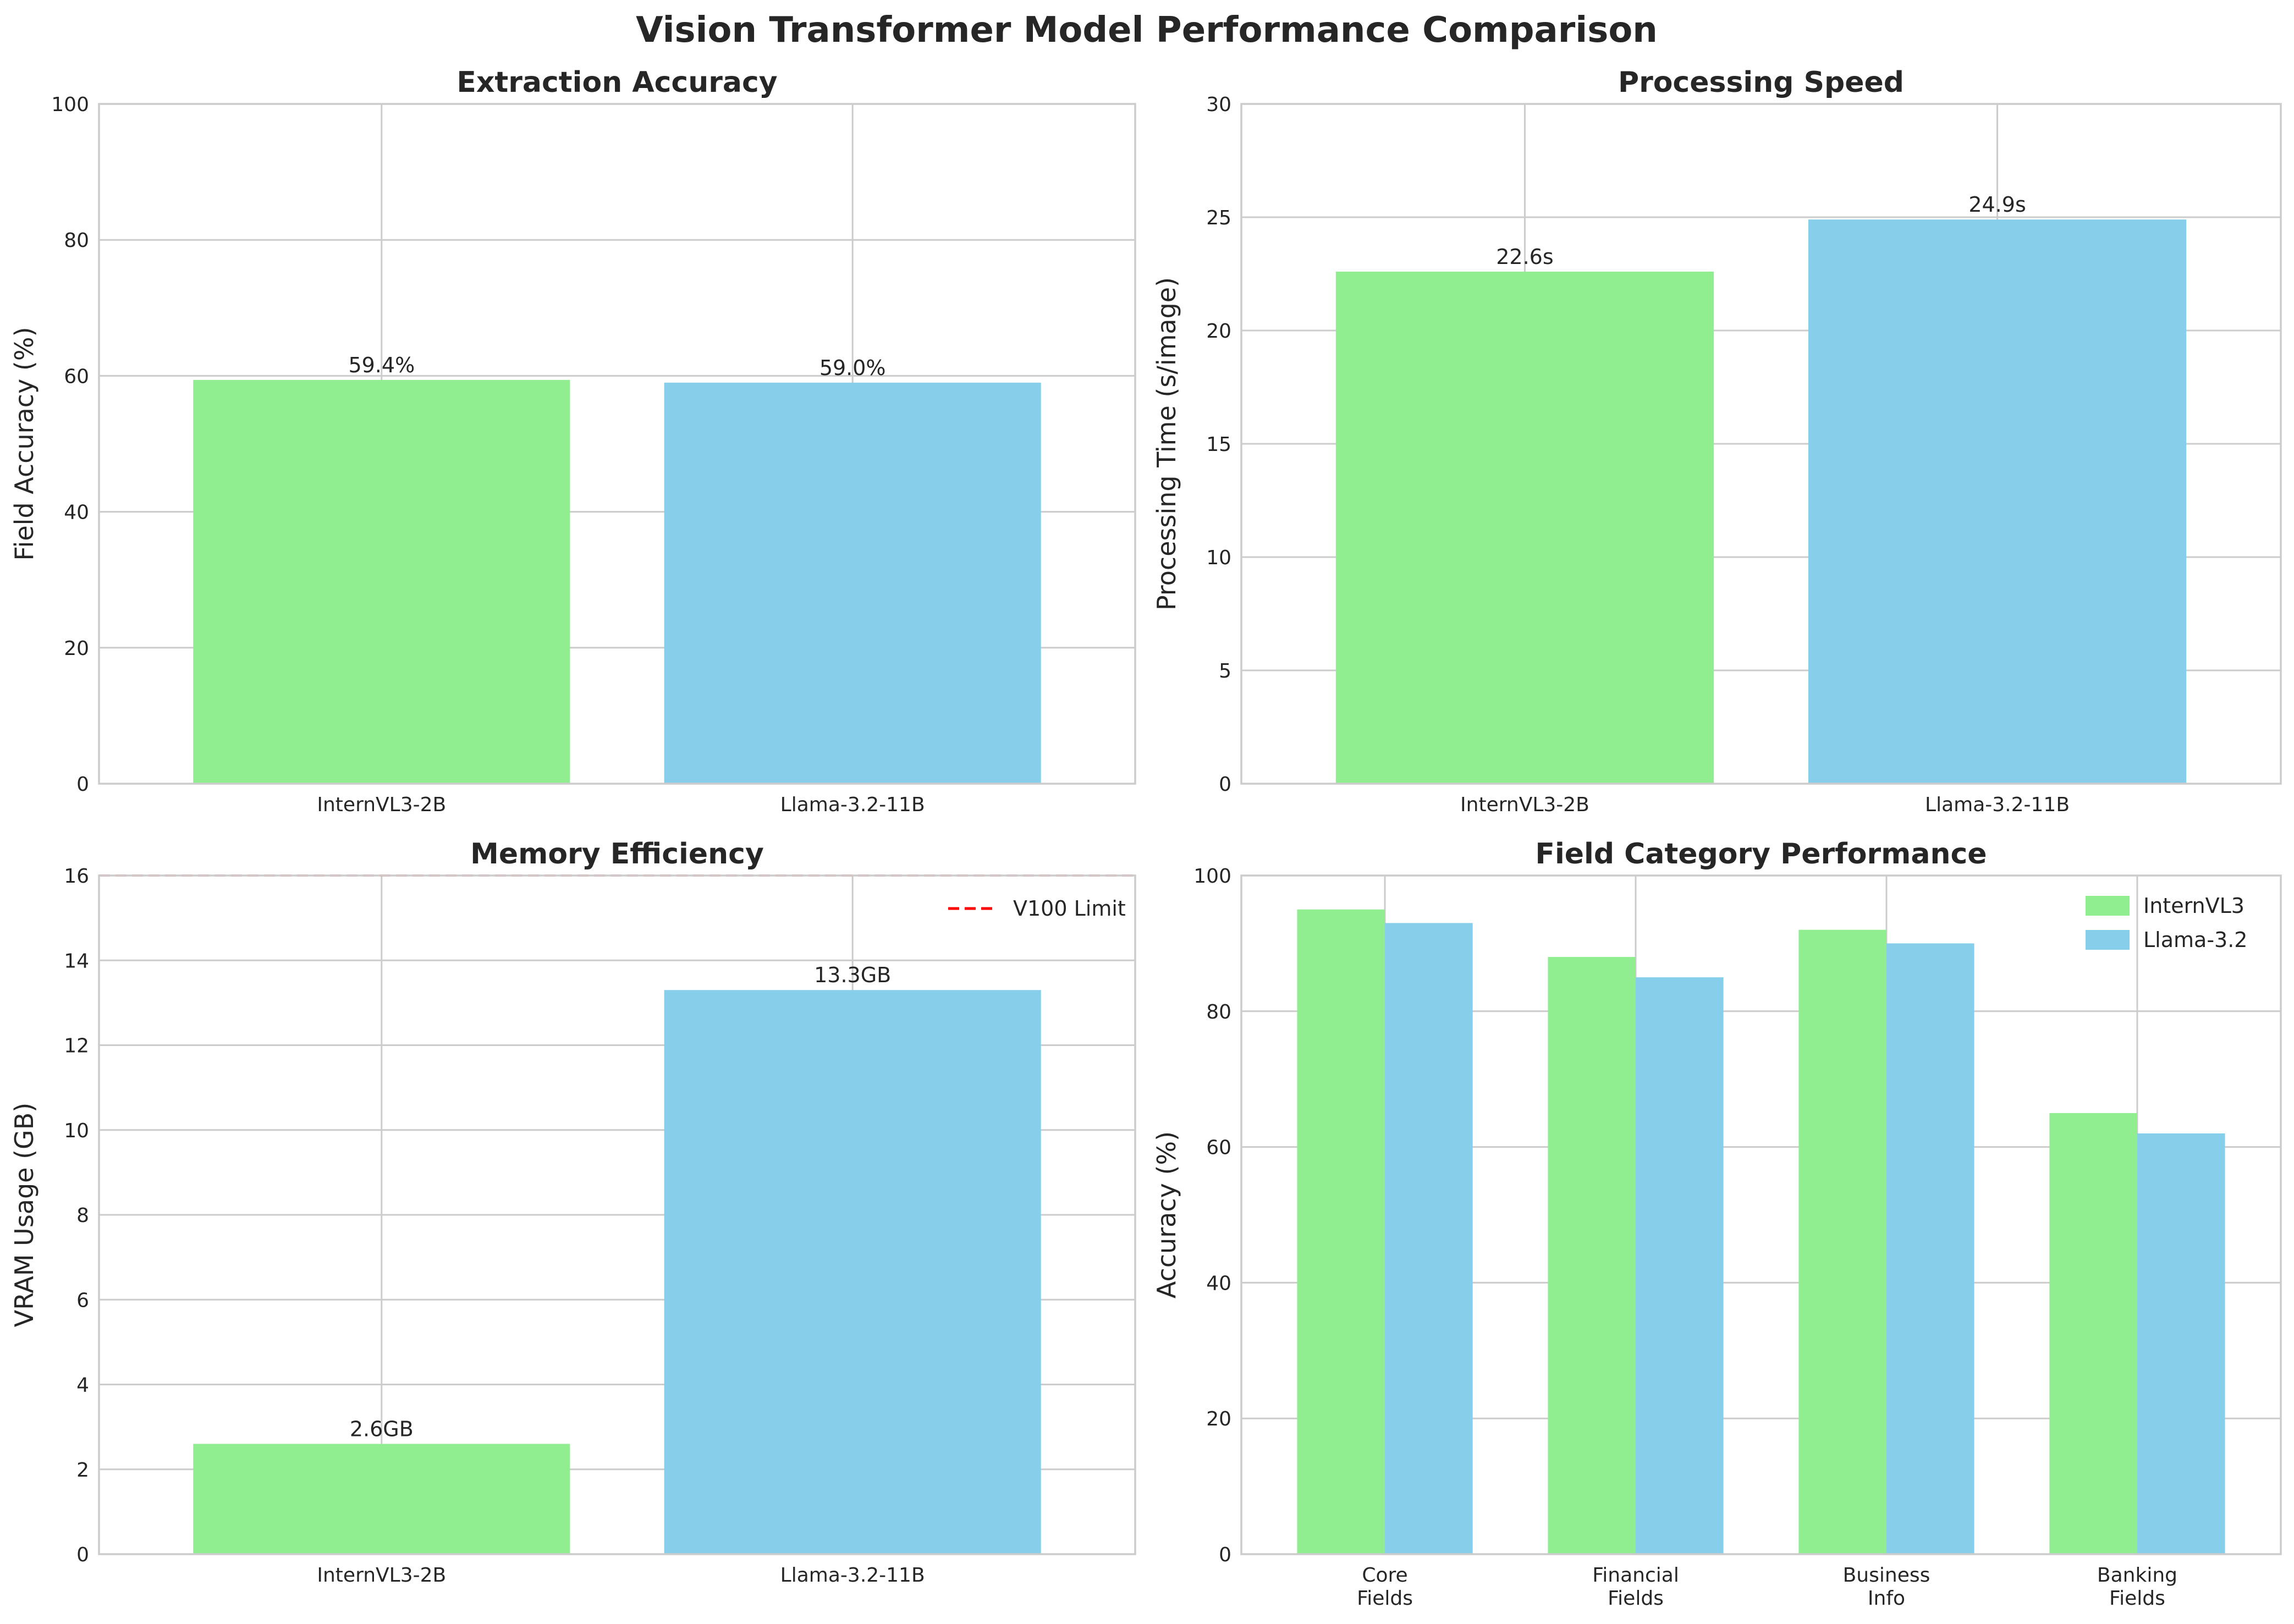  What do you see at coordinates (76, 876) in the screenshot?
I see `y-tick-label: 16` at bounding box center [76, 876].